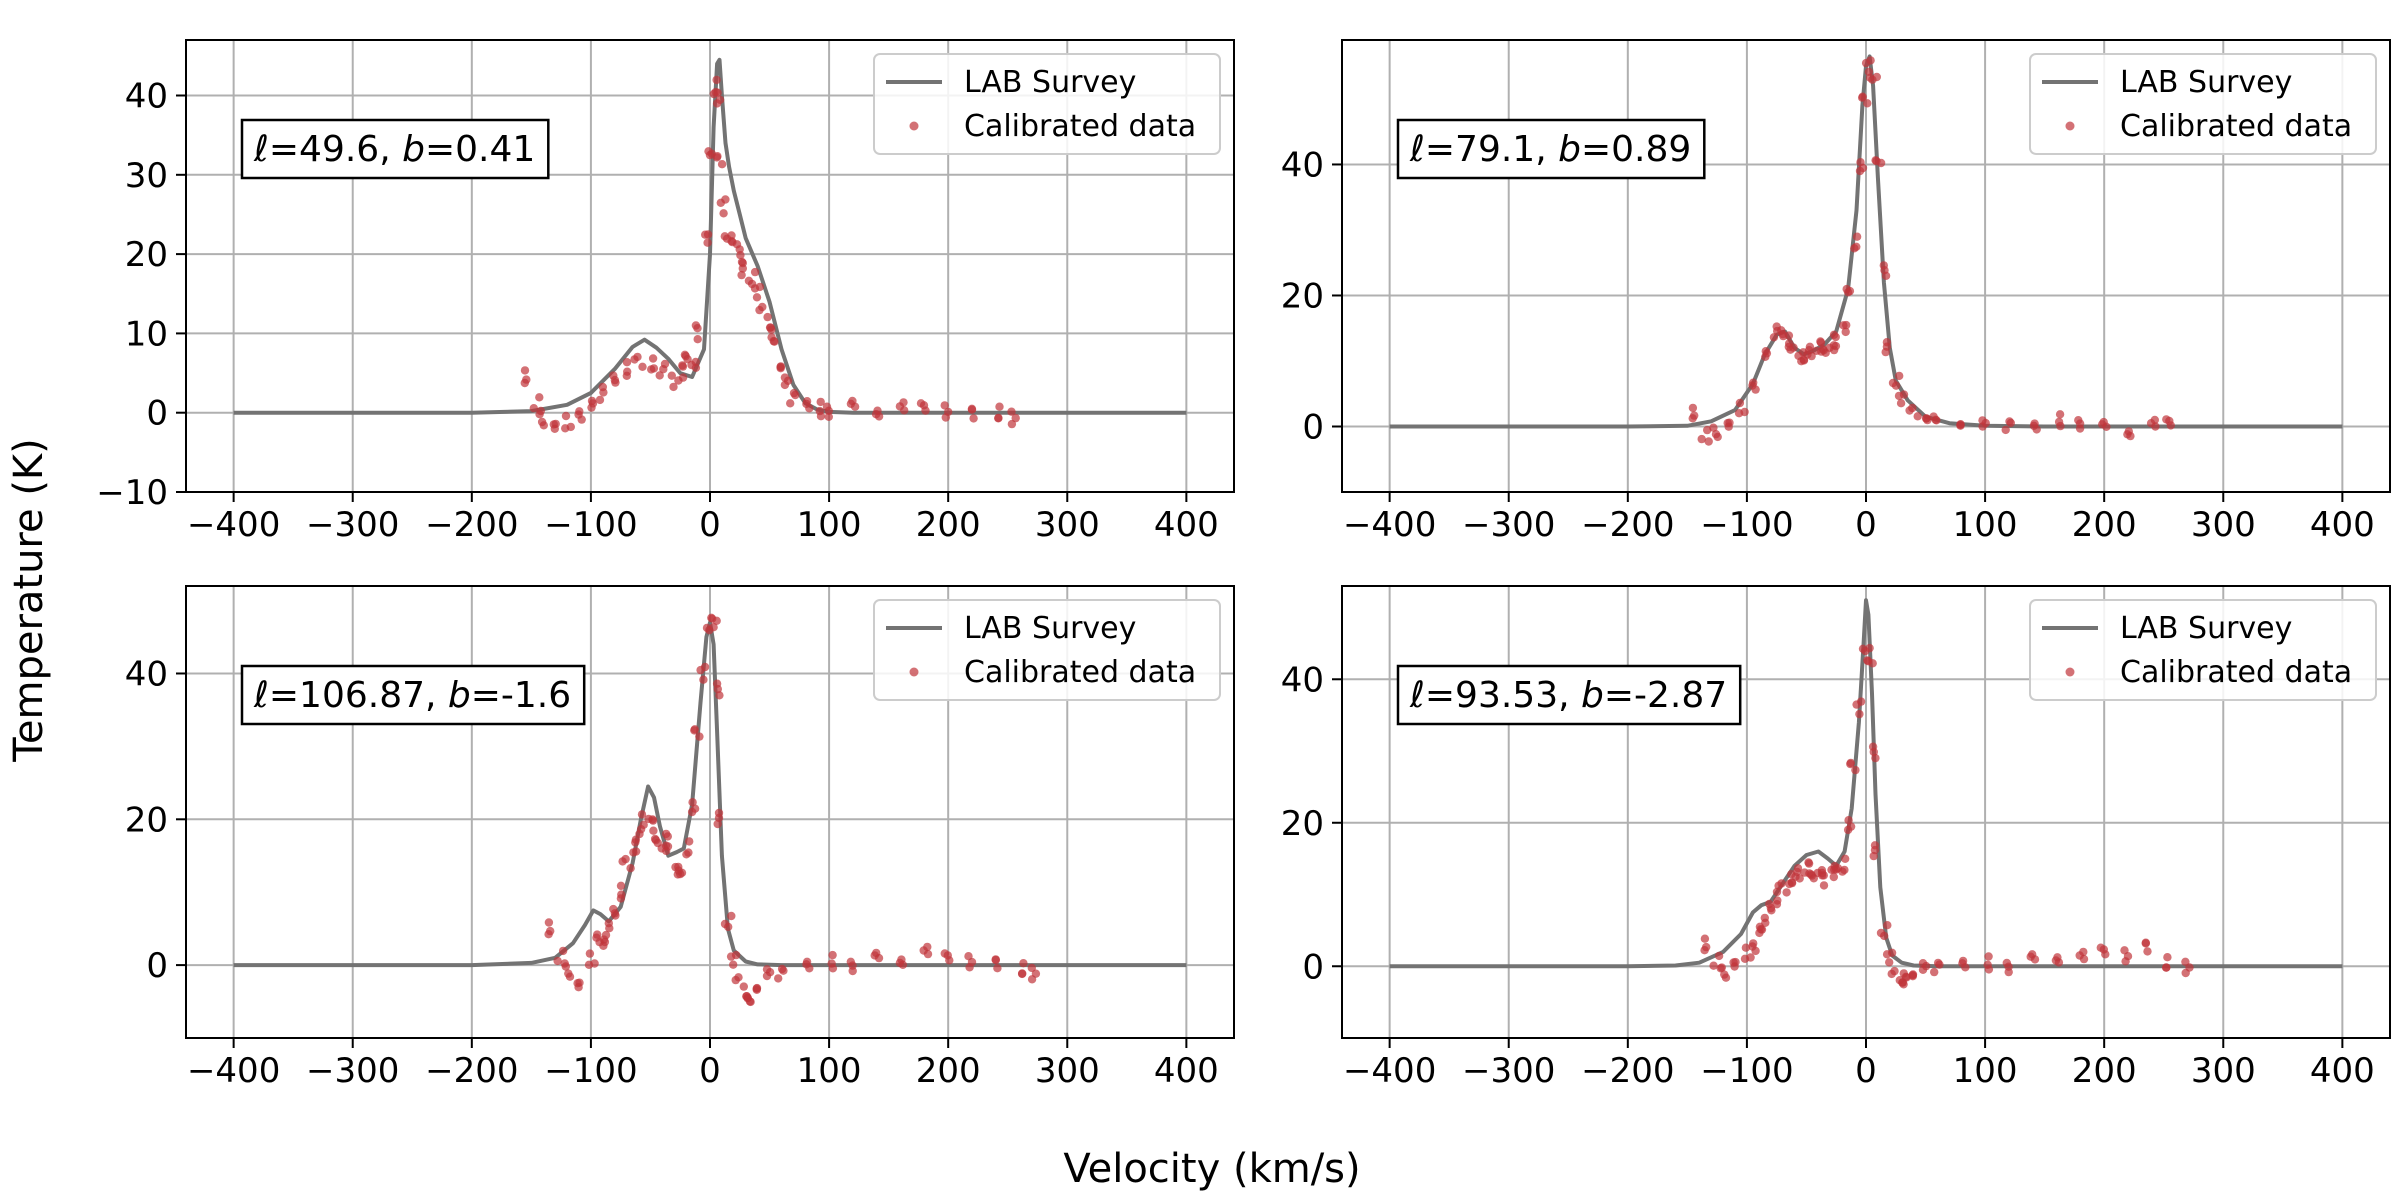 This screenshot has height=1200, width=2400. I want to click on y-tick-label: 20, so click(146, 820).